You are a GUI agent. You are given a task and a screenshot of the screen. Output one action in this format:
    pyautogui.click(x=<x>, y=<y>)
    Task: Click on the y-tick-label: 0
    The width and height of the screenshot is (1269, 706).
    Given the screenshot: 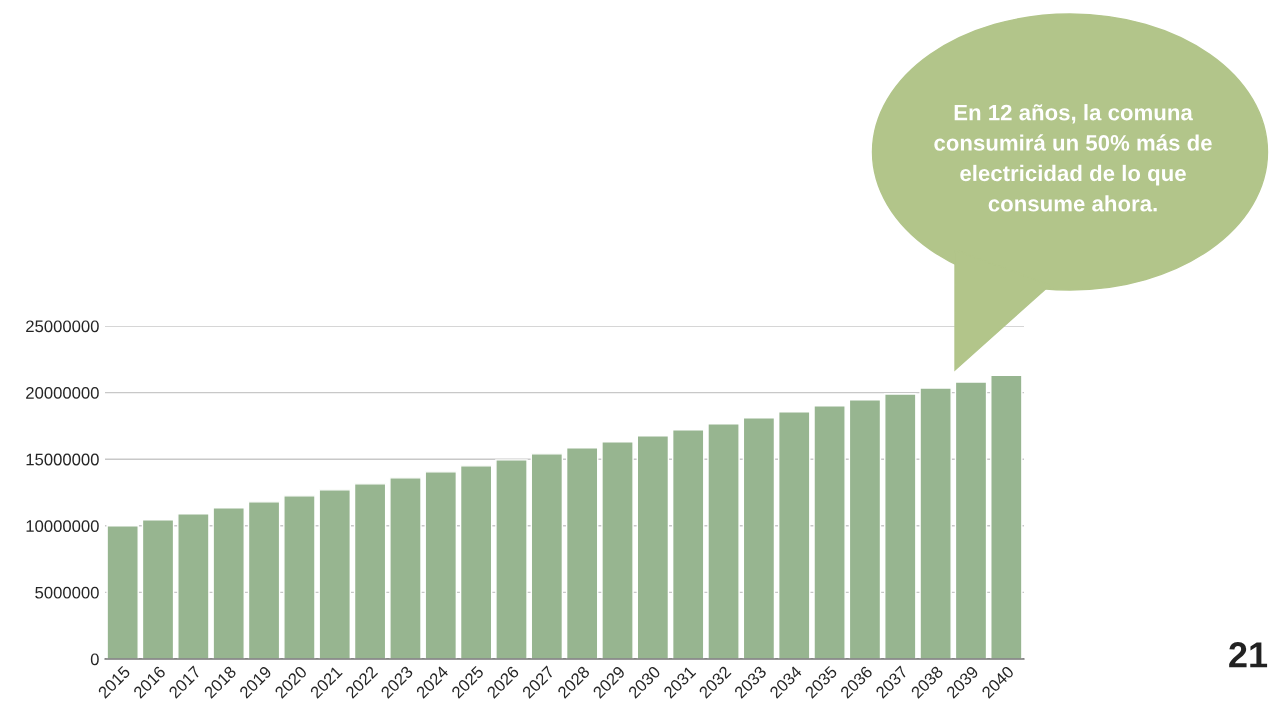 What is the action you would take?
    pyautogui.click(x=94, y=659)
    